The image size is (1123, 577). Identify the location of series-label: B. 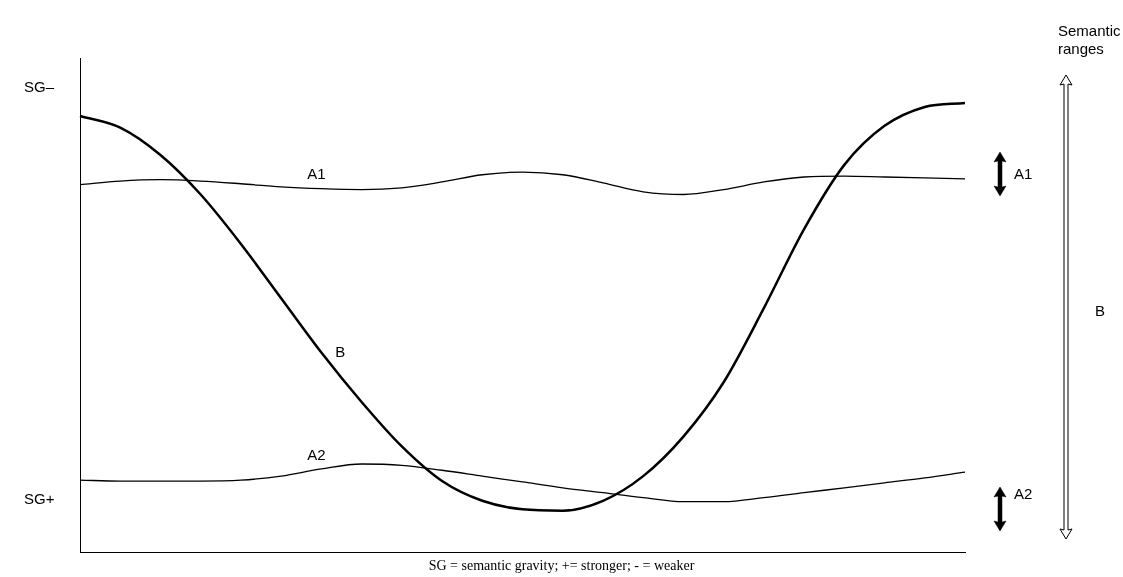
(340, 351).